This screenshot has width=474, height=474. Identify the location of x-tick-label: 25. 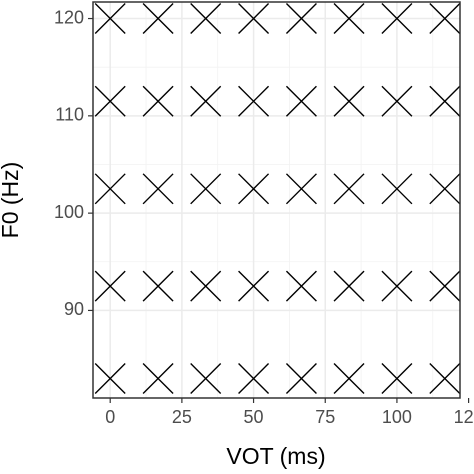
(182, 417).